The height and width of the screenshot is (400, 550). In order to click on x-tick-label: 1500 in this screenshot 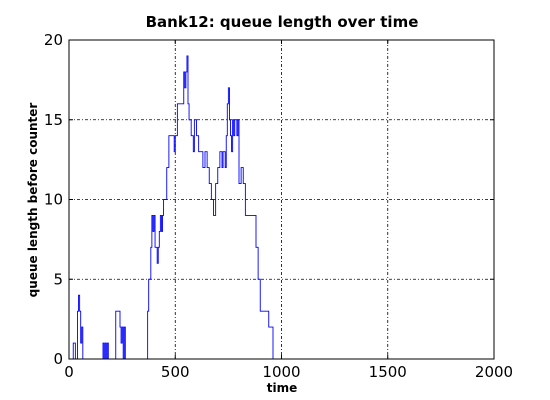, I will do `click(388, 372)`.